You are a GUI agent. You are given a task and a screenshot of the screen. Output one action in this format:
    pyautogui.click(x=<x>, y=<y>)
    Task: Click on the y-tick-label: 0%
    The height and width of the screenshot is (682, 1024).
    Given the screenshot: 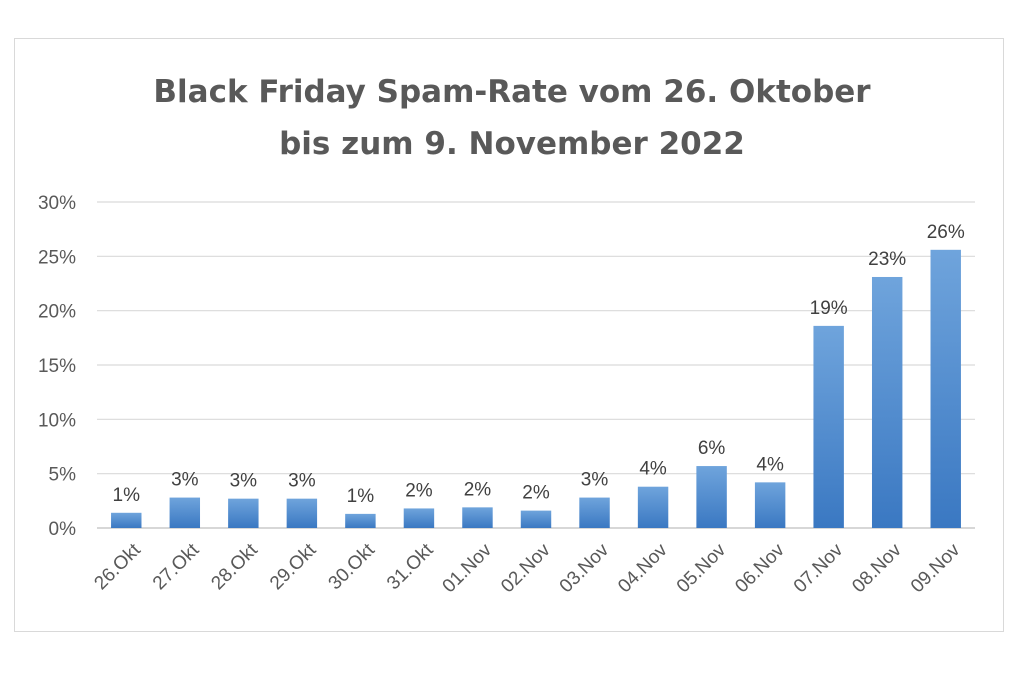 What is the action you would take?
    pyautogui.click(x=63, y=529)
    